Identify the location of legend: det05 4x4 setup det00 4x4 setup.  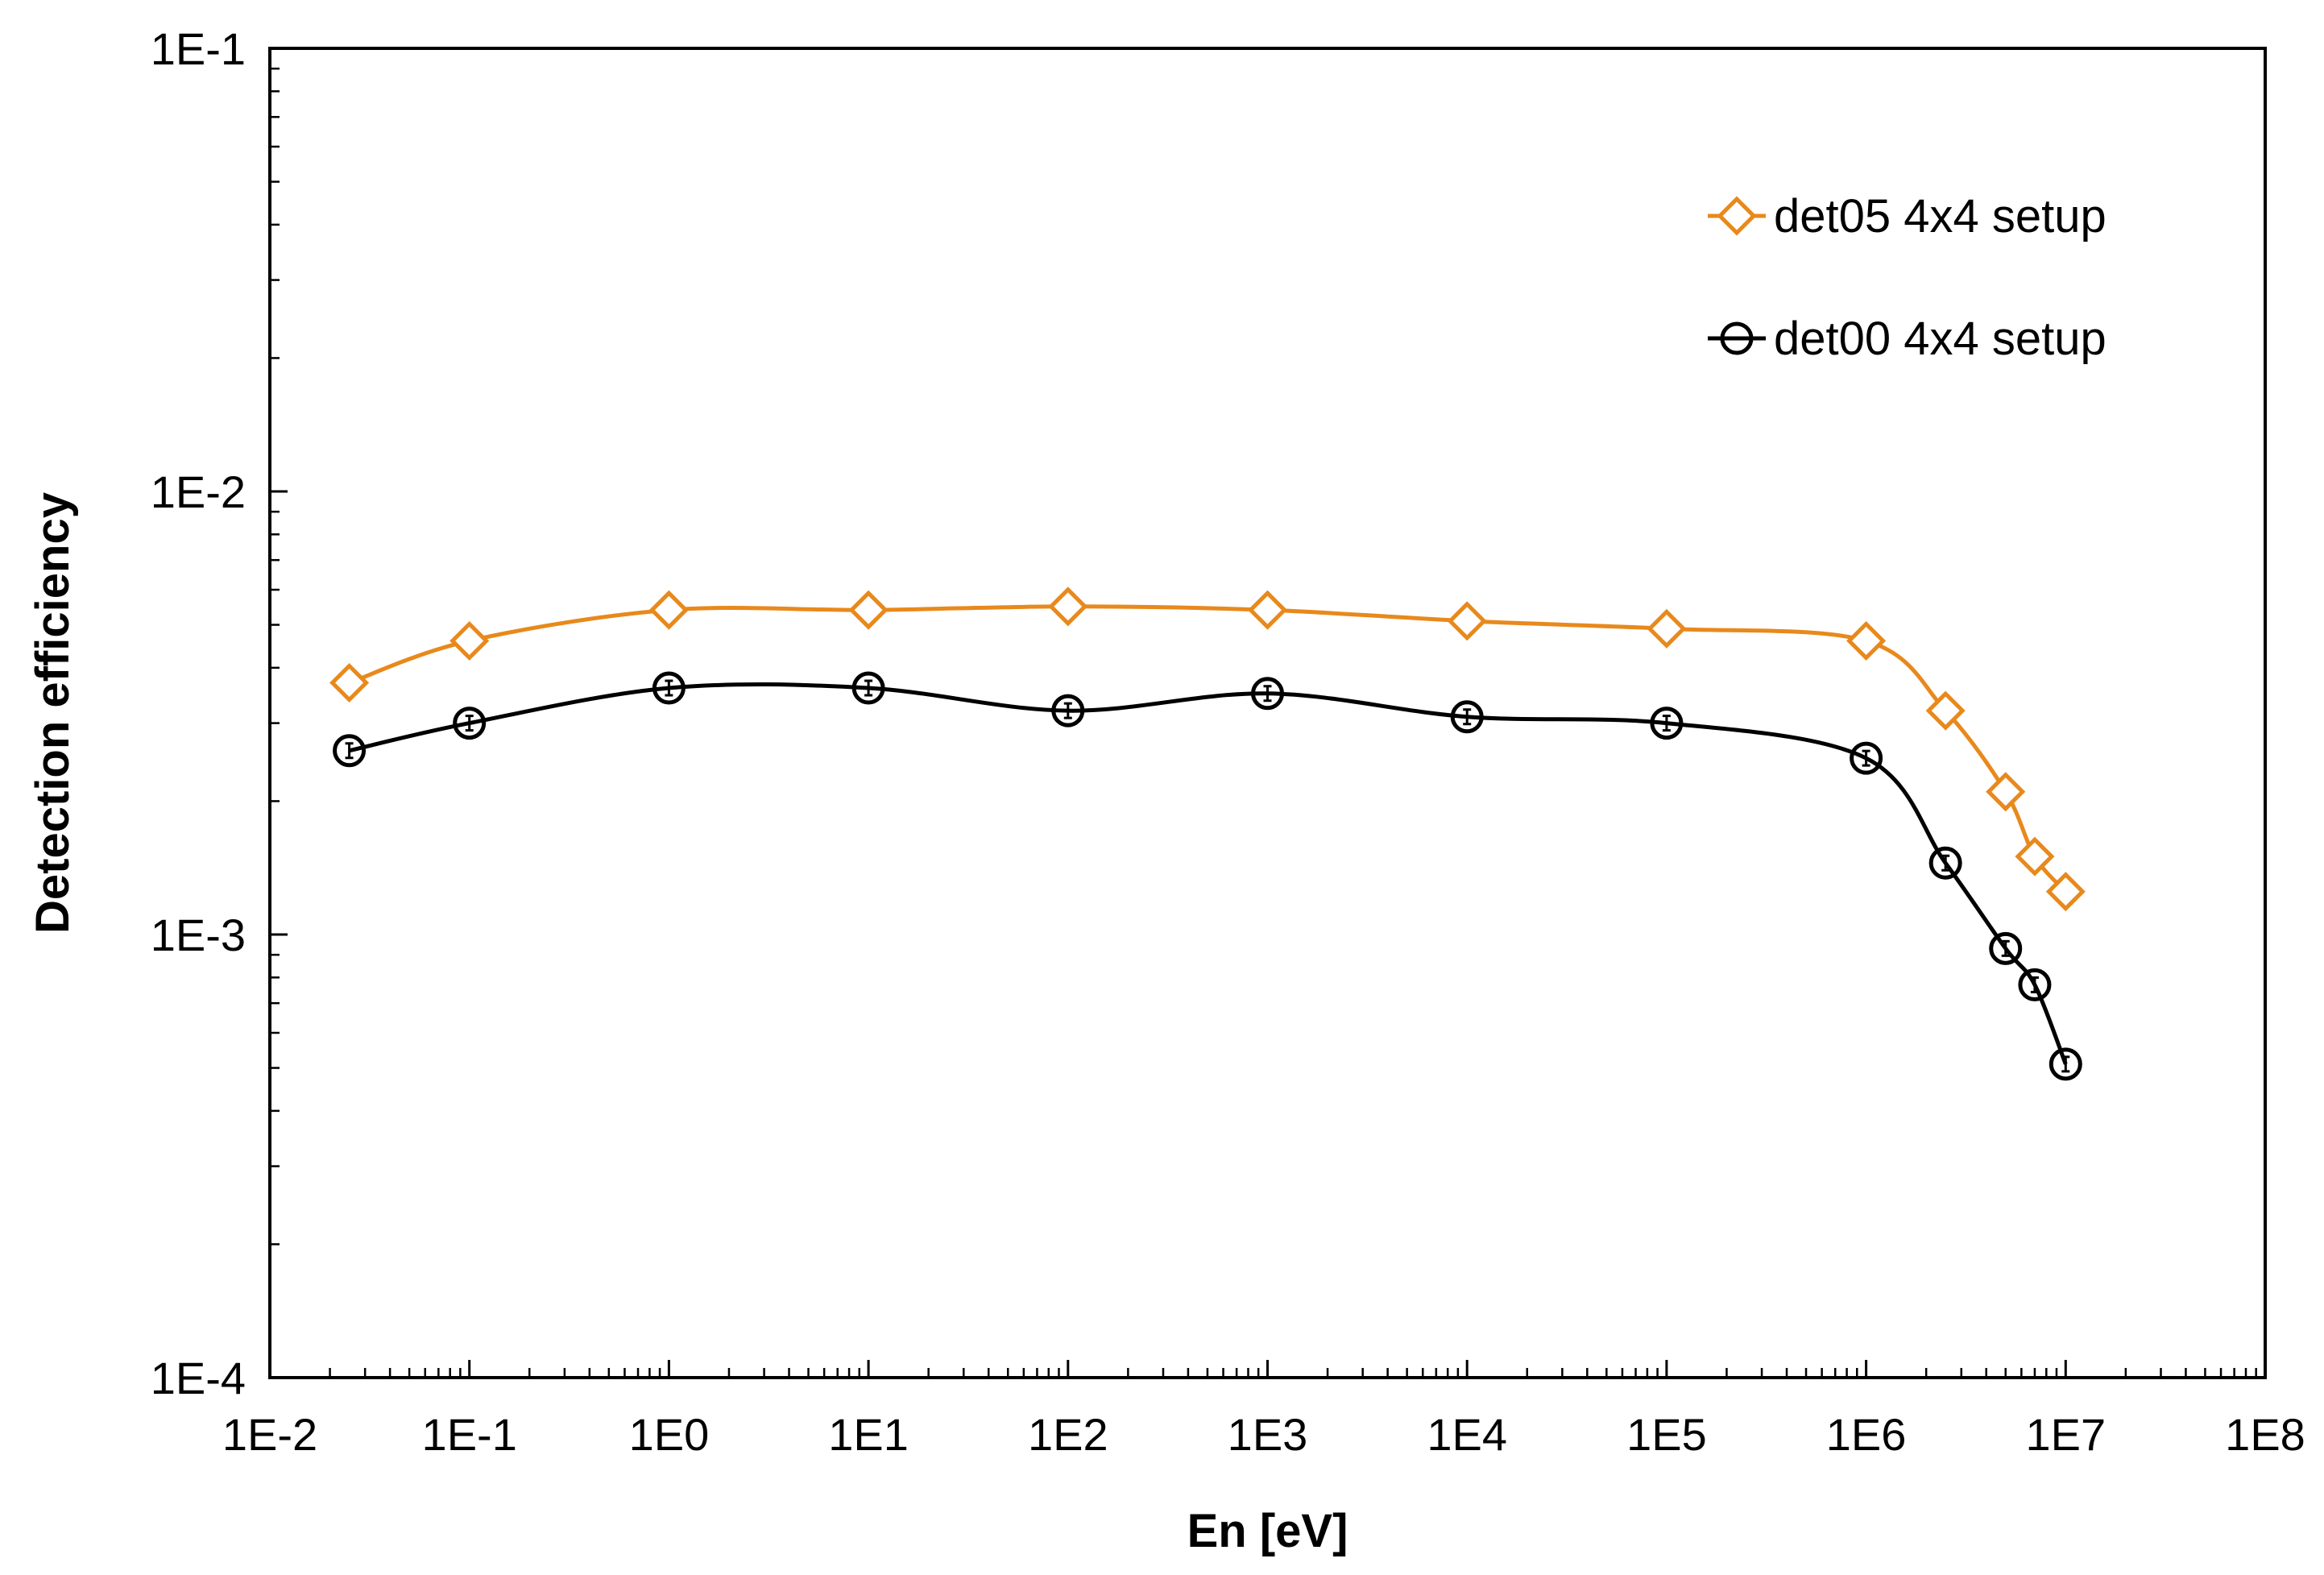
(1908, 277).